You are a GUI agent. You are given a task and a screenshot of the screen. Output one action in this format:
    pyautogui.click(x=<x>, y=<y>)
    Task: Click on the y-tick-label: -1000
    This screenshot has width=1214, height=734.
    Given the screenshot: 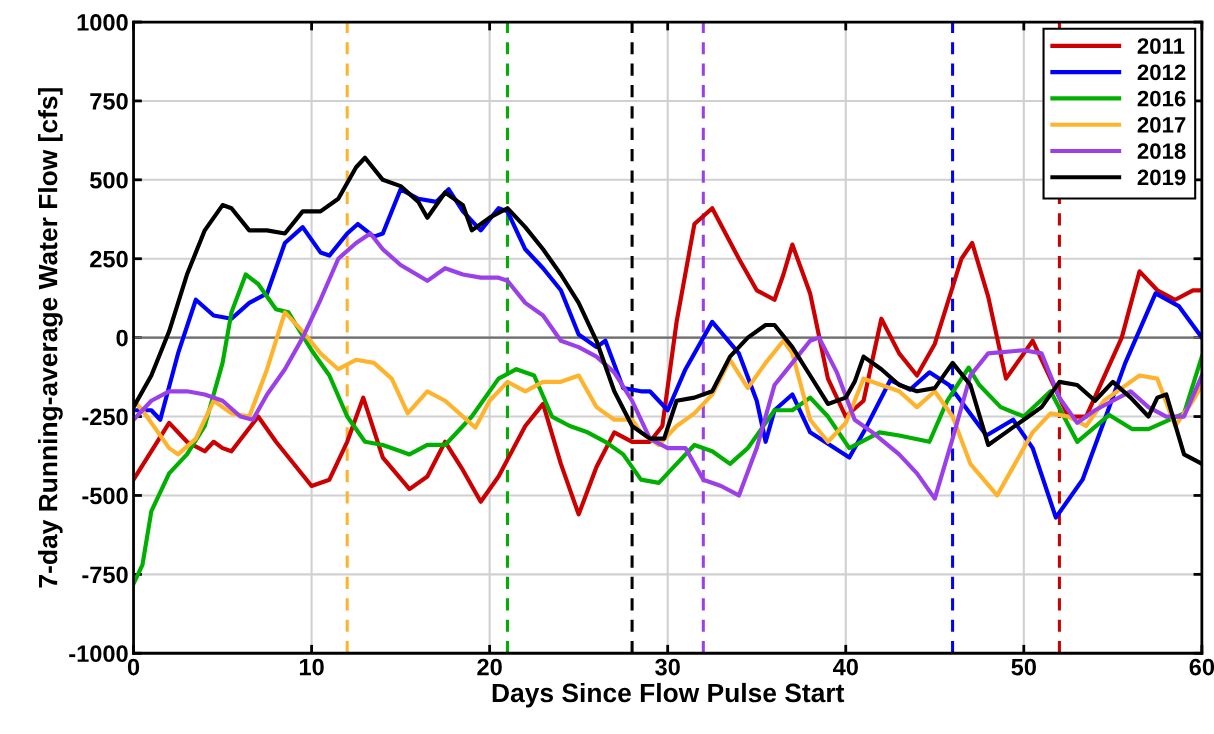 What is the action you would take?
    pyautogui.click(x=98, y=654)
    